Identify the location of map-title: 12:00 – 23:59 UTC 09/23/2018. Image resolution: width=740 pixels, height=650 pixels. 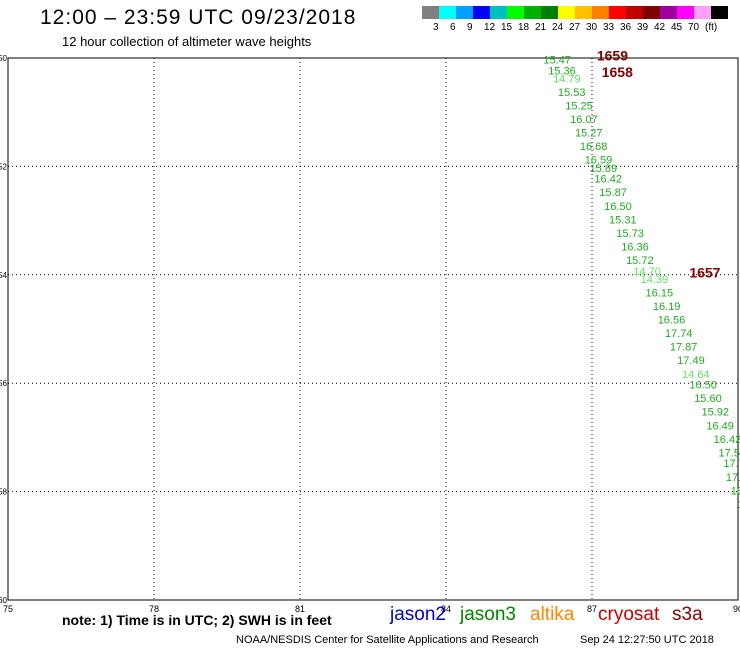
(198, 17).